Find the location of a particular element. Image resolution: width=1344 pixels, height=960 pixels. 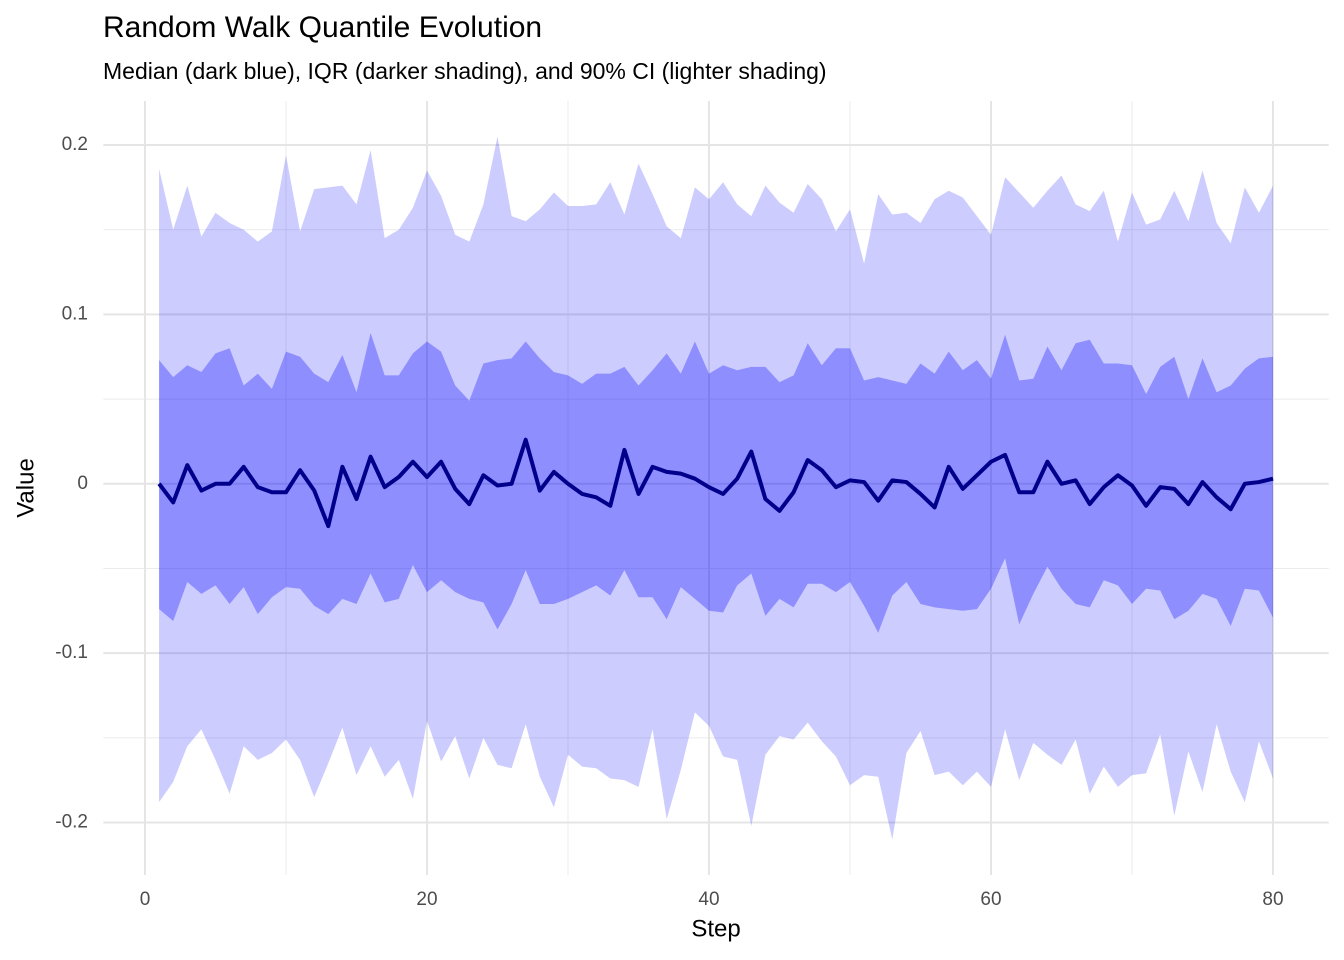

x-tick-label: 0 is located at coordinates (145, 899).